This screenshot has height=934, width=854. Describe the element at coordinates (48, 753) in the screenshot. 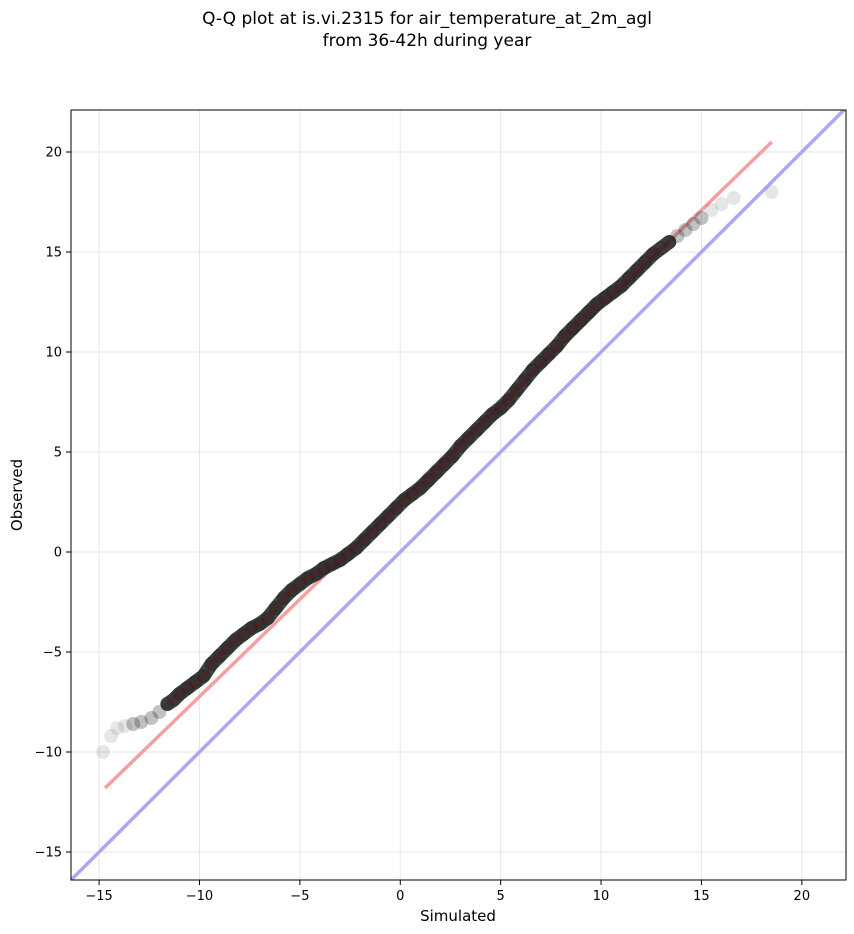

I see `y-tick-label: −10` at that location.